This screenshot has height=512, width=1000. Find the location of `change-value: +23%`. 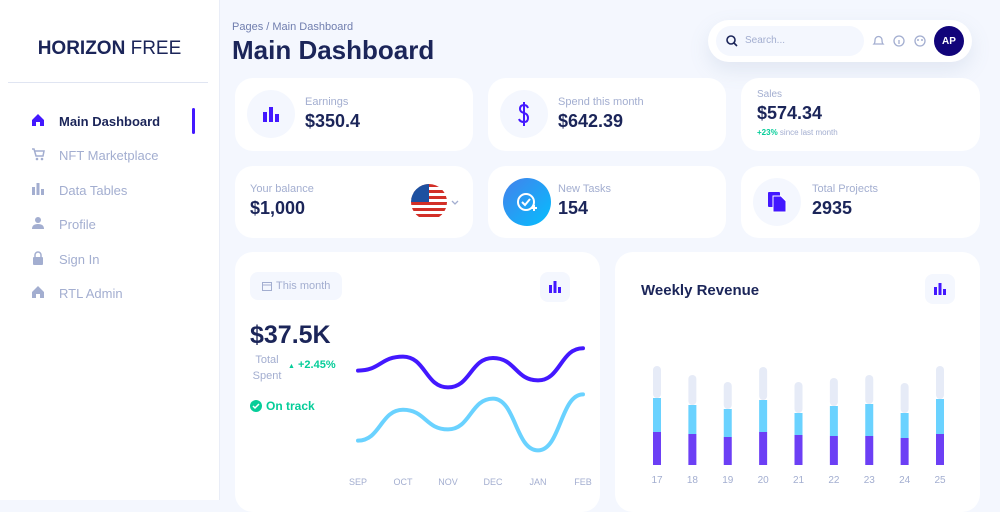

change-value: +23% is located at coordinates (767, 132).